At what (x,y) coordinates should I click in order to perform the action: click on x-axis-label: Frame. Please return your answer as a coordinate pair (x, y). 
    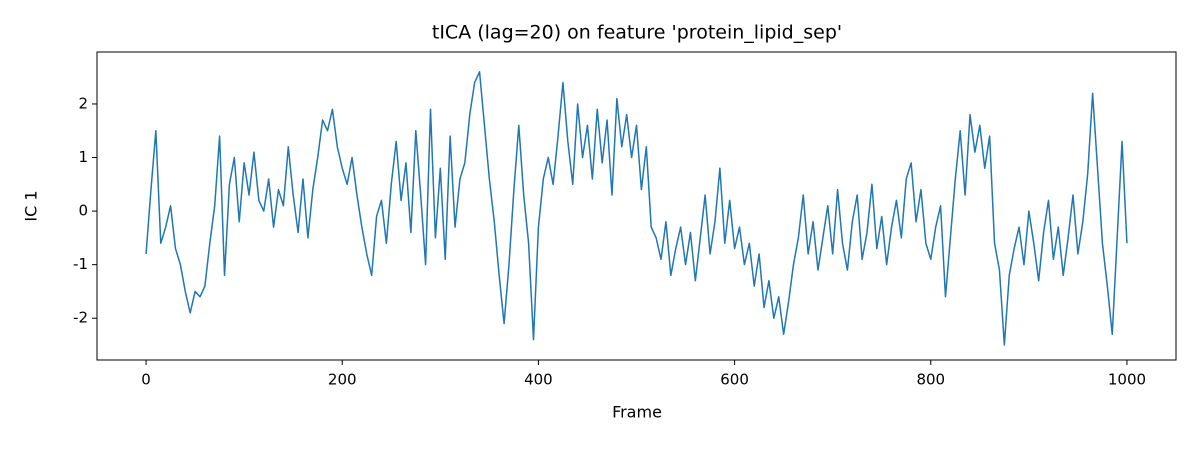
    Looking at the image, I should click on (637, 412).